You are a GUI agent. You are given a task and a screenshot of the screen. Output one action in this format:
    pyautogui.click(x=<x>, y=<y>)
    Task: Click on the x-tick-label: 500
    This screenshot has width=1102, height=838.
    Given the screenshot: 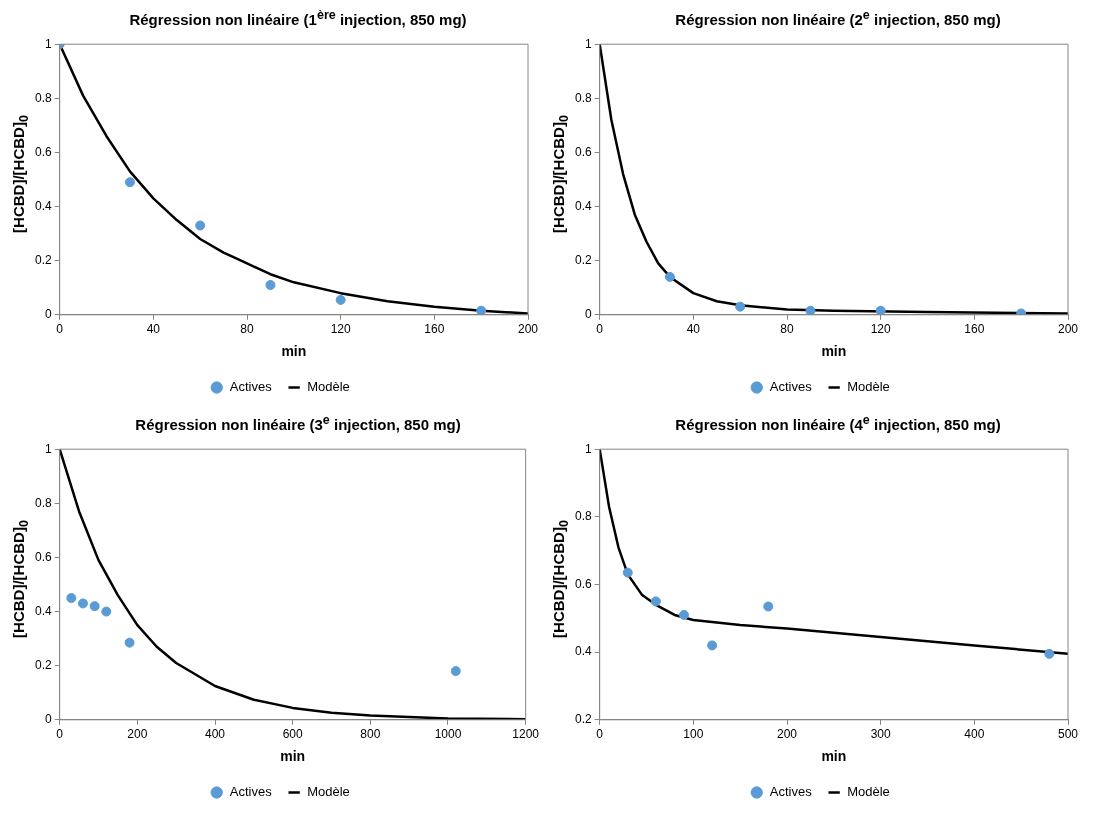 What is the action you would take?
    pyautogui.click(x=1068, y=734)
    